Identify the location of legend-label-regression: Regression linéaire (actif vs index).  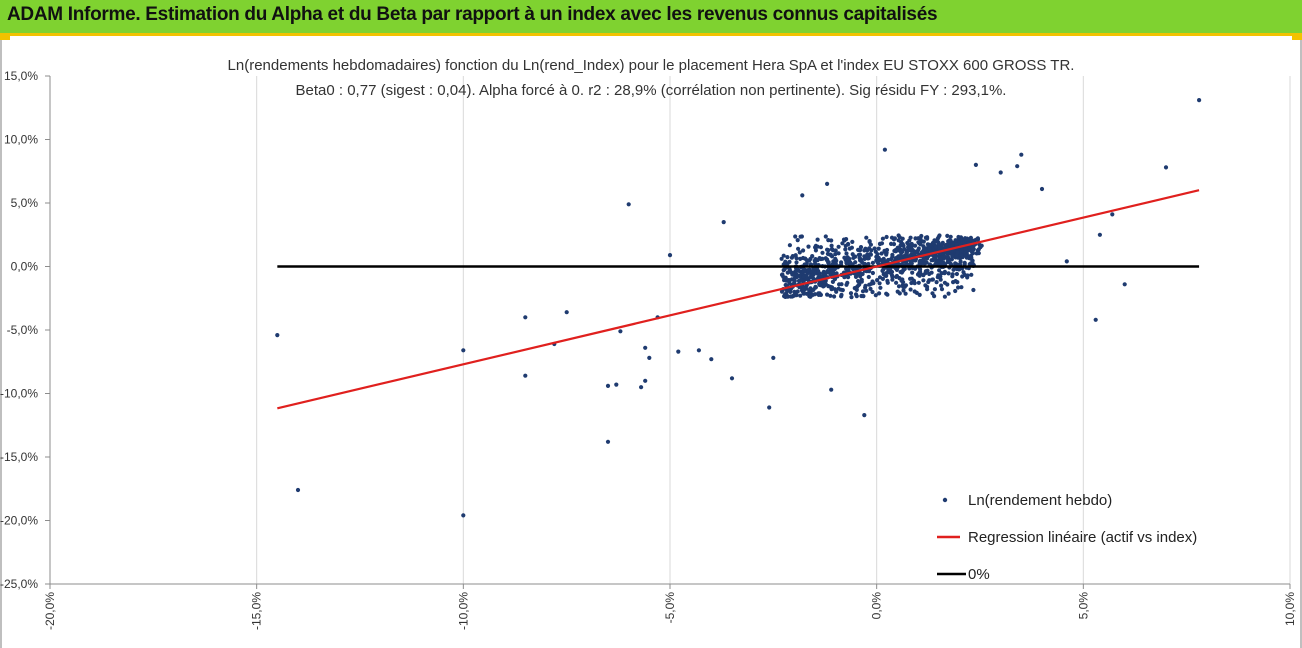
(1082, 537).